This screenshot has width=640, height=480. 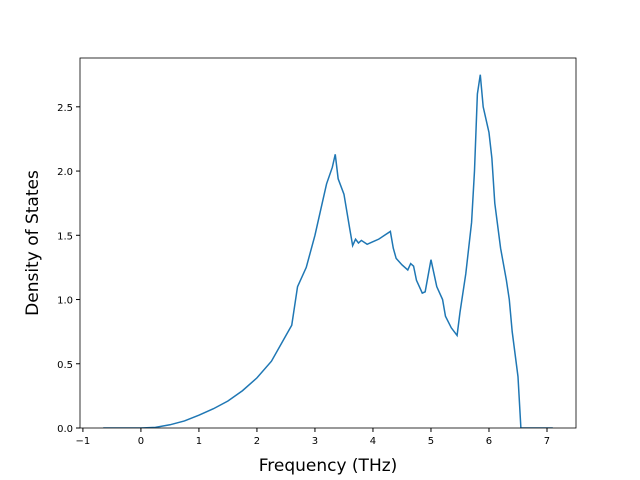 What do you see at coordinates (65, 172) in the screenshot?
I see `y-tick-label: 2.0` at bounding box center [65, 172].